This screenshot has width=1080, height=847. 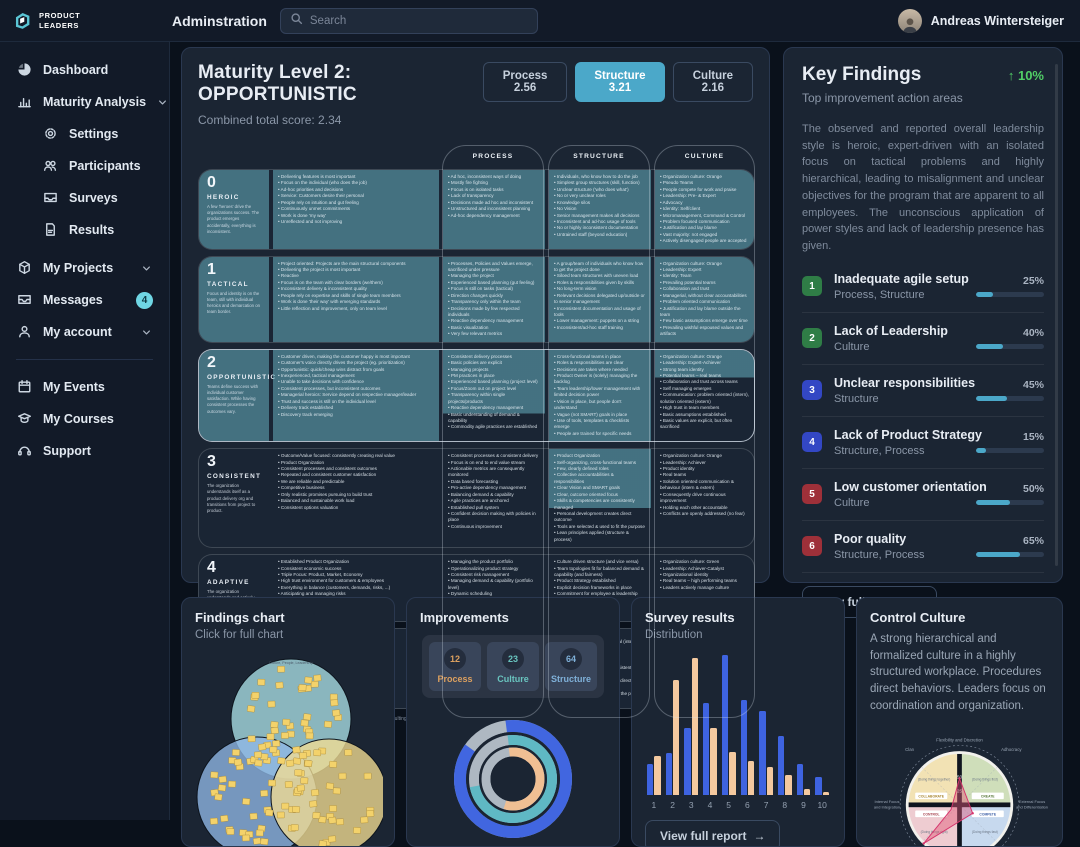 What do you see at coordinates (84, 134) in the screenshot?
I see `sidebar-item-settings: Settings` at bounding box center [84, 134].